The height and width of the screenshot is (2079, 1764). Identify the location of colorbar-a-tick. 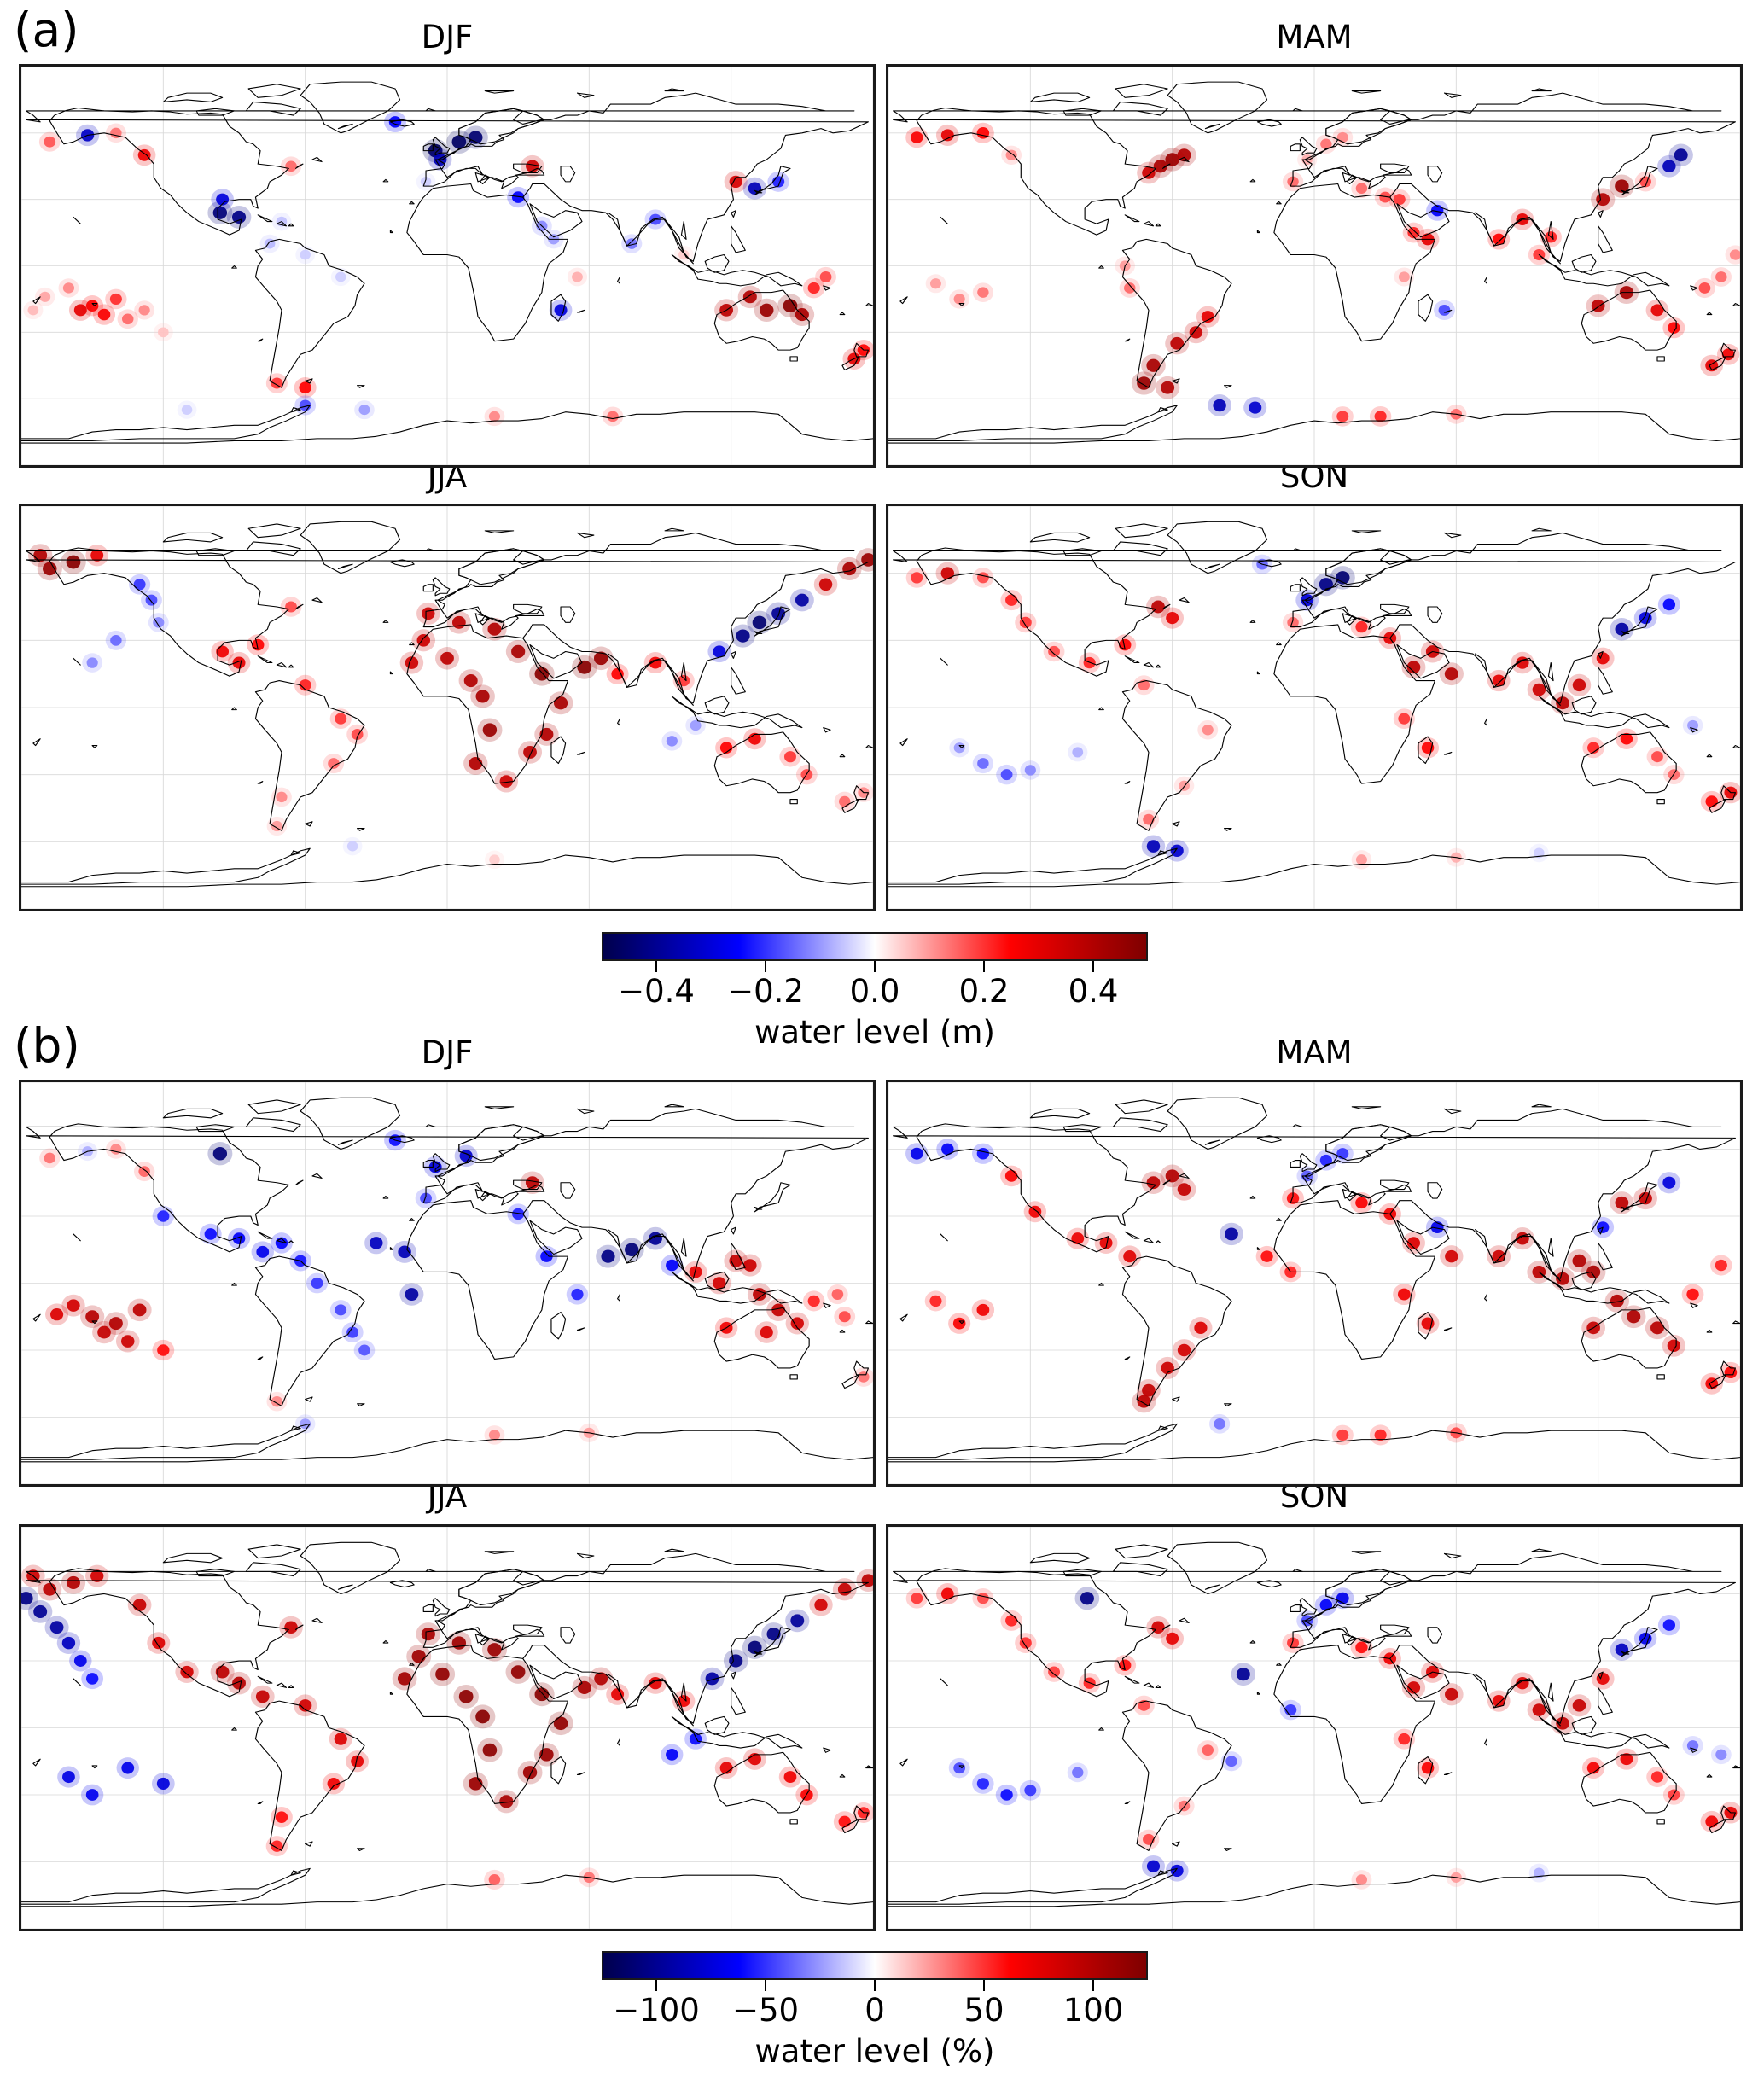
(875, 966).